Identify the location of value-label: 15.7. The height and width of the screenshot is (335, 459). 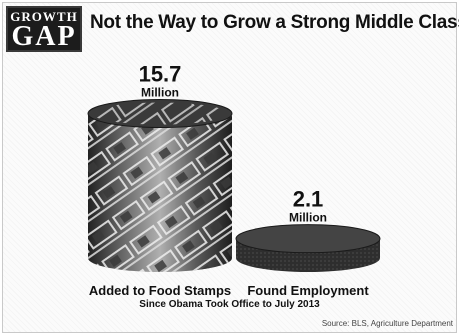
(160, 74).